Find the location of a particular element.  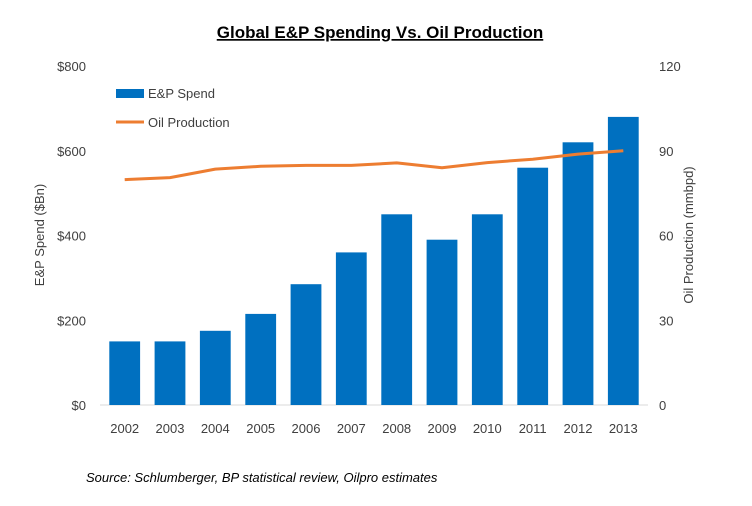

bar-2007 is located at coordinates (351, 328).